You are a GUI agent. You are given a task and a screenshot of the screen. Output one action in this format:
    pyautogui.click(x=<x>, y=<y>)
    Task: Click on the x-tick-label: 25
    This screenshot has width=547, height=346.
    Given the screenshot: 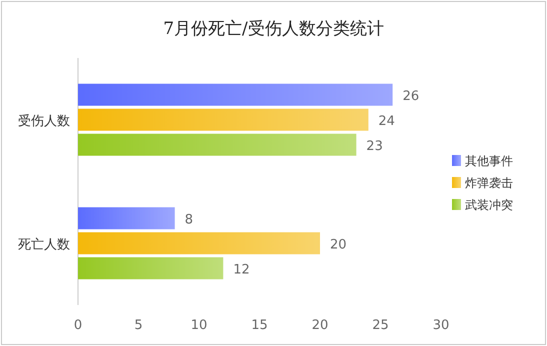 What is the action you would take?
    pyautogui.click(x=380, y=325)
    